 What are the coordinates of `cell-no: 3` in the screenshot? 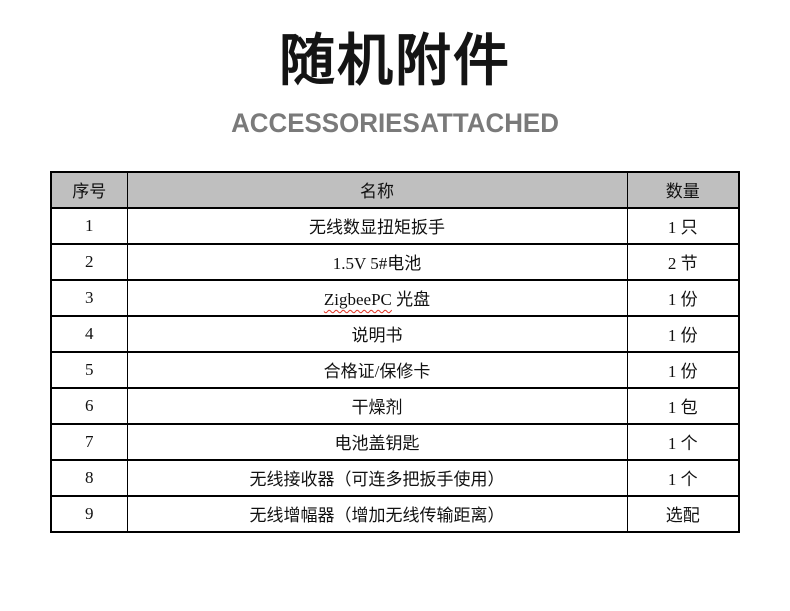 It's located at (89, 297).